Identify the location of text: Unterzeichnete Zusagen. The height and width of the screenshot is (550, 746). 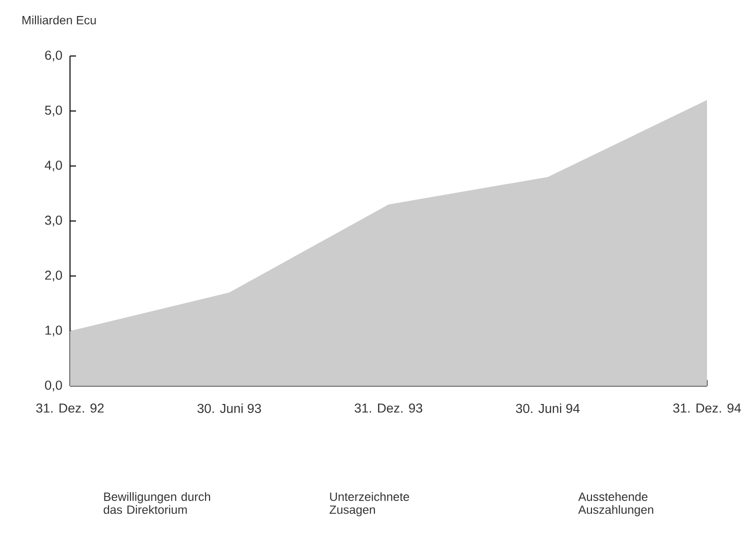
(370, 504).